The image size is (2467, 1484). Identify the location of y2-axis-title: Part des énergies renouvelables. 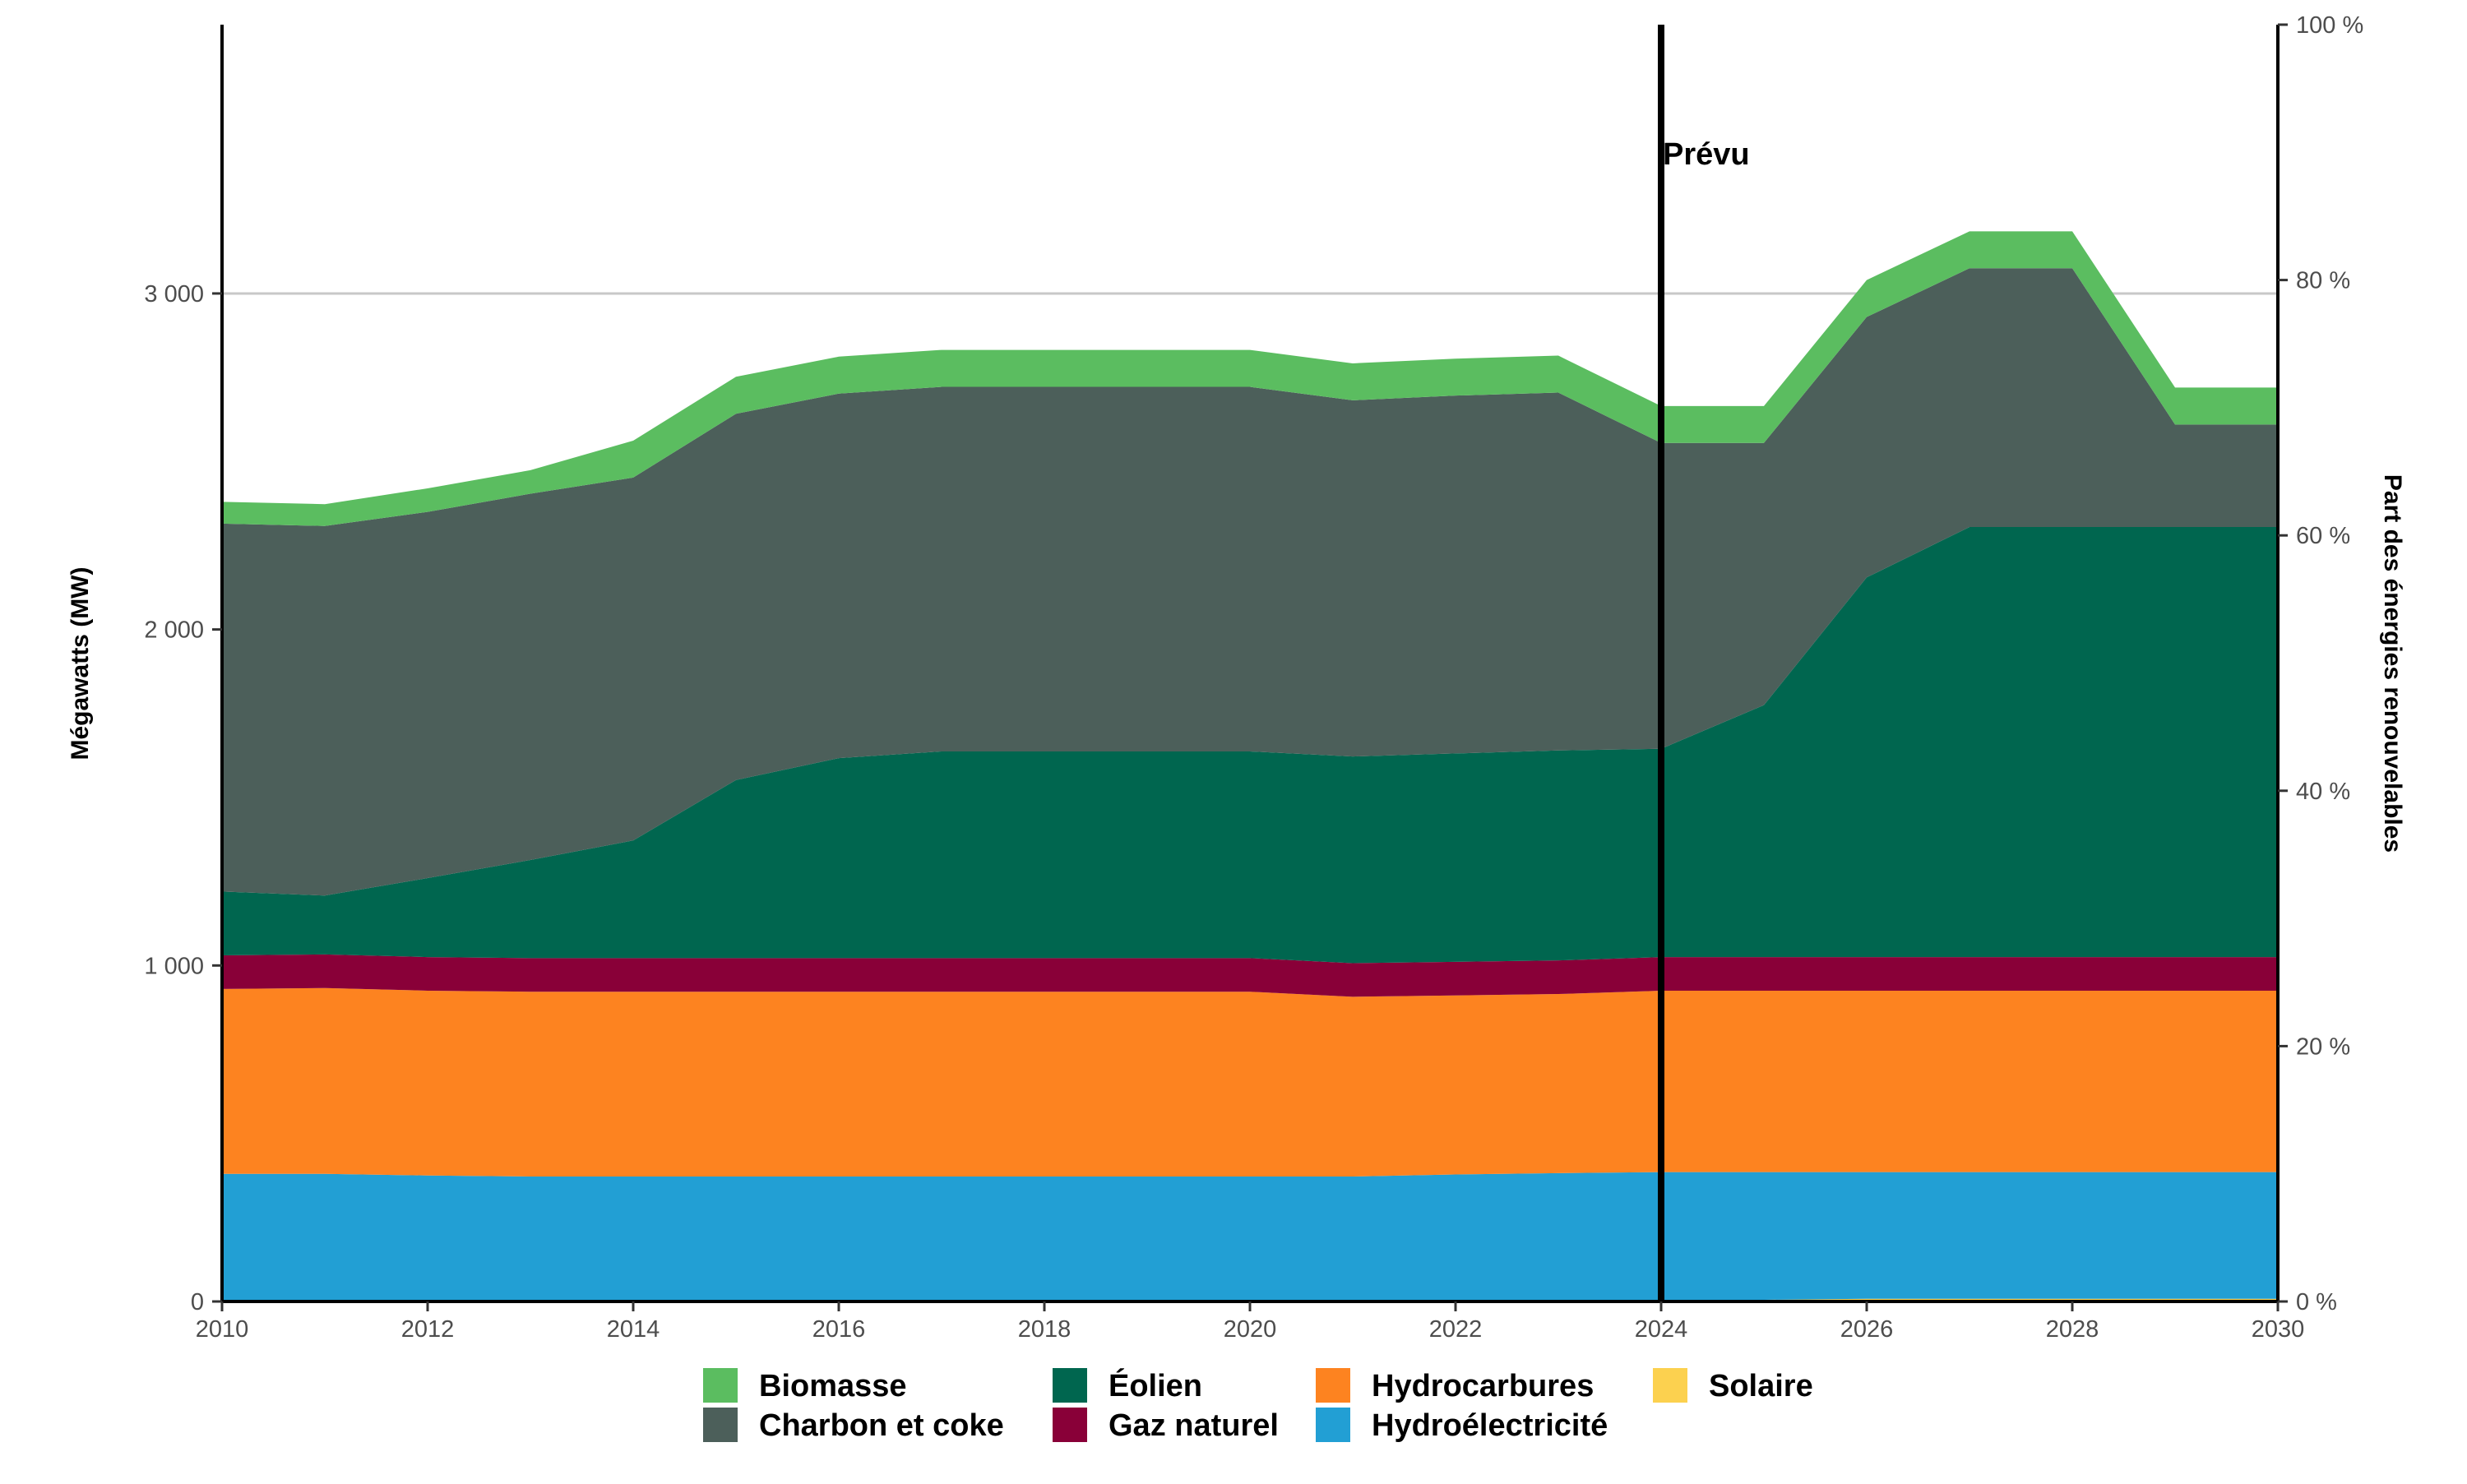
(2392, 664).